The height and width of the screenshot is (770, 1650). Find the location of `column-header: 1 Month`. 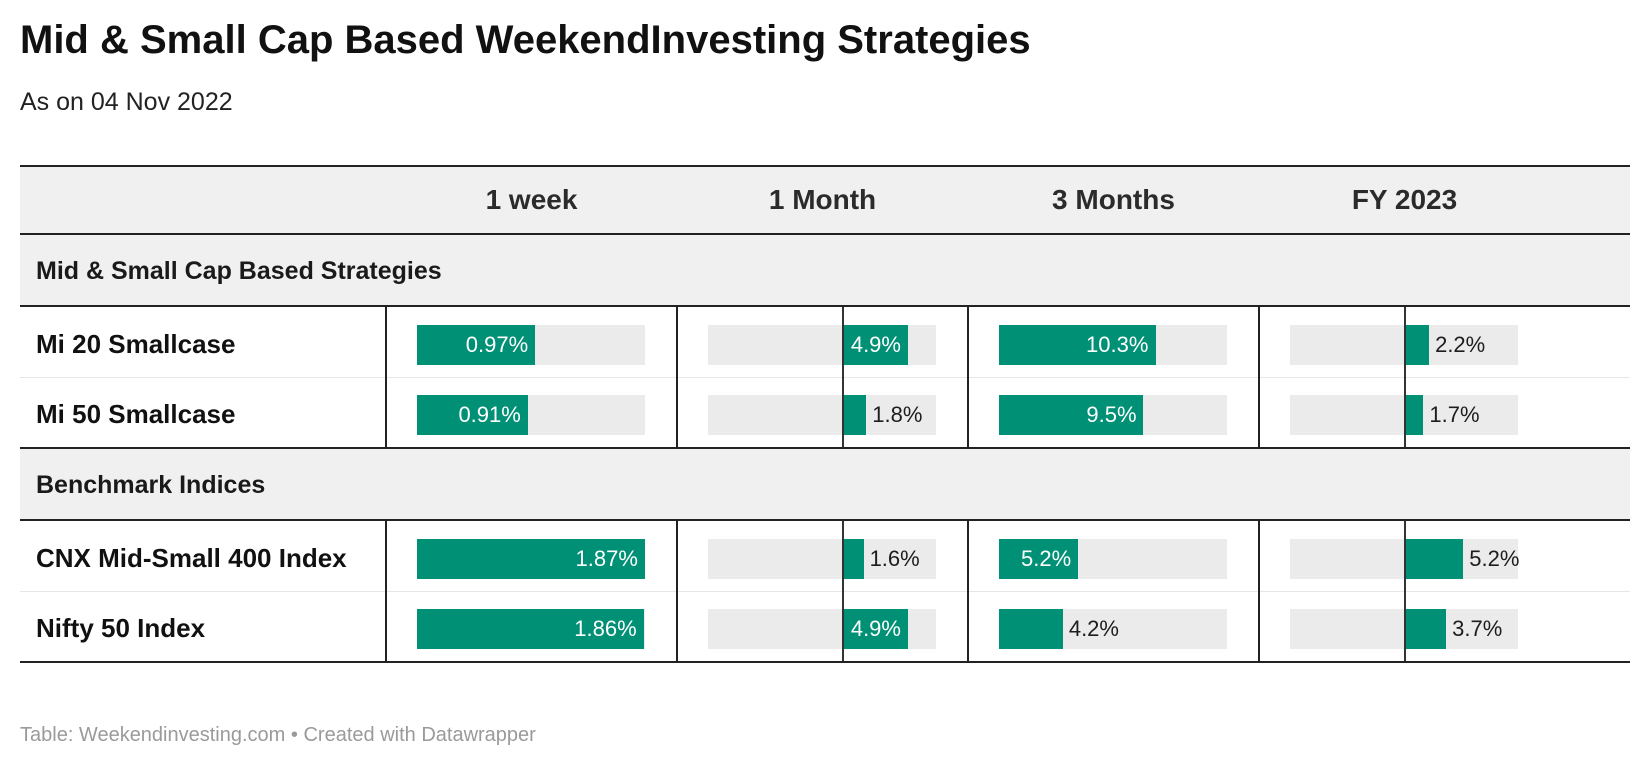

column-header: 1 Month is located at coordinates (822, 199).